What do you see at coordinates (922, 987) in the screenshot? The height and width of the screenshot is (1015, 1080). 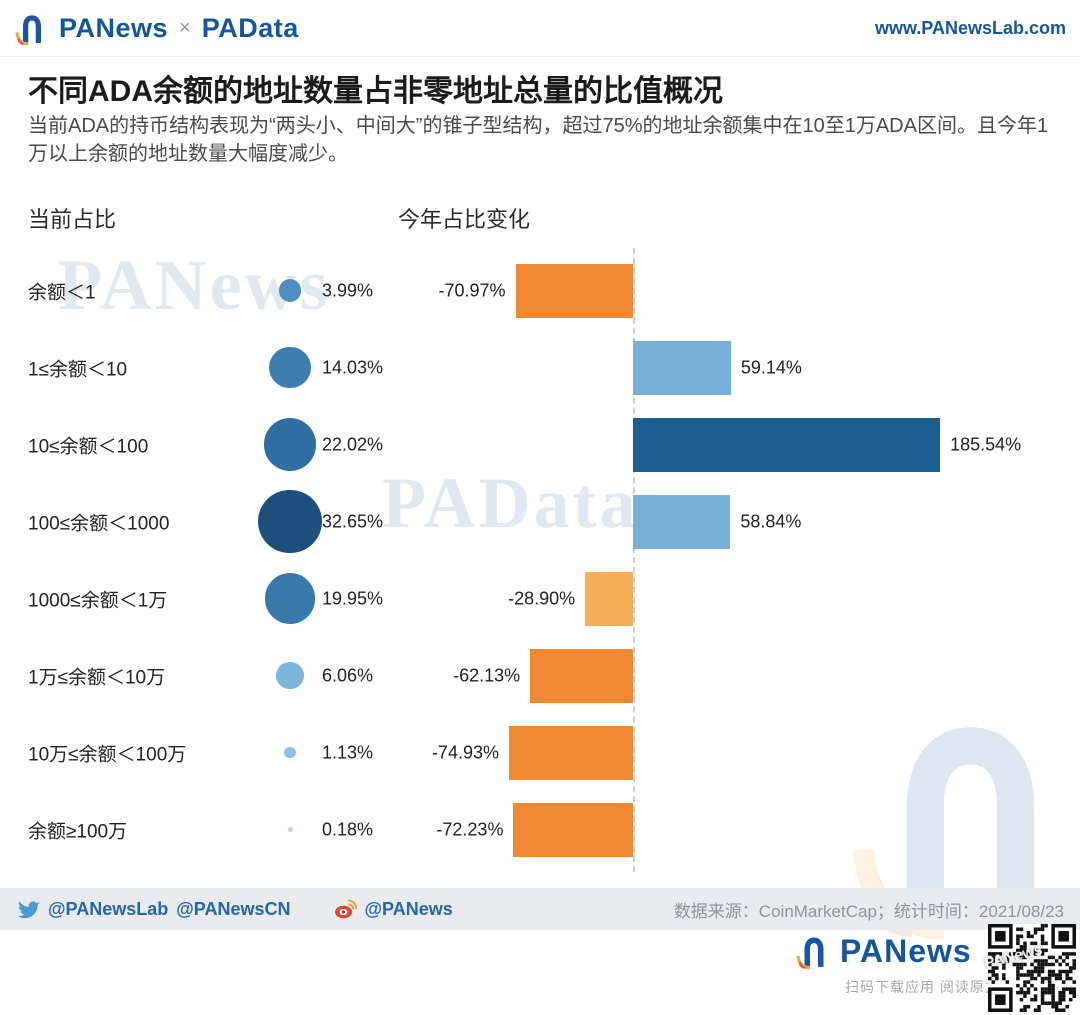 I see `scan-caption: 扫码下载应用 阅读原文` at bounding box center [922, 987].